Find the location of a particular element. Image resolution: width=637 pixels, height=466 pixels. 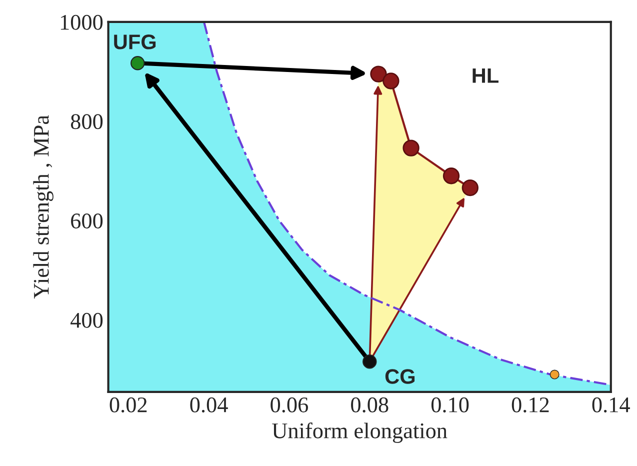

annotation: UFG is located at coordinates (135, 42).